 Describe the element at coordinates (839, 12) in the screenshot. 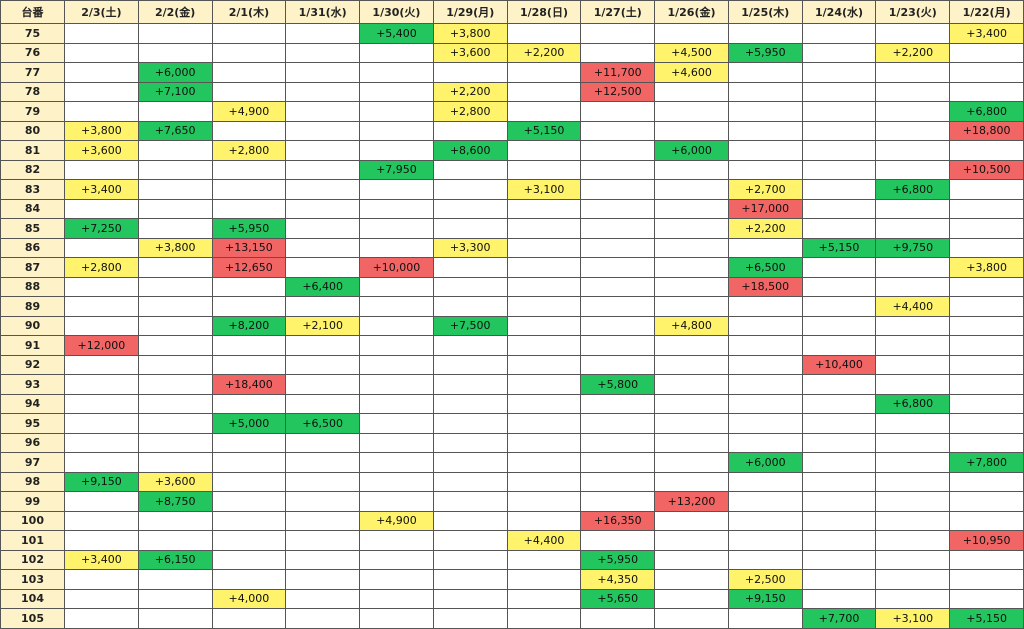

I see `date-header: 1/24(水)` at that location.